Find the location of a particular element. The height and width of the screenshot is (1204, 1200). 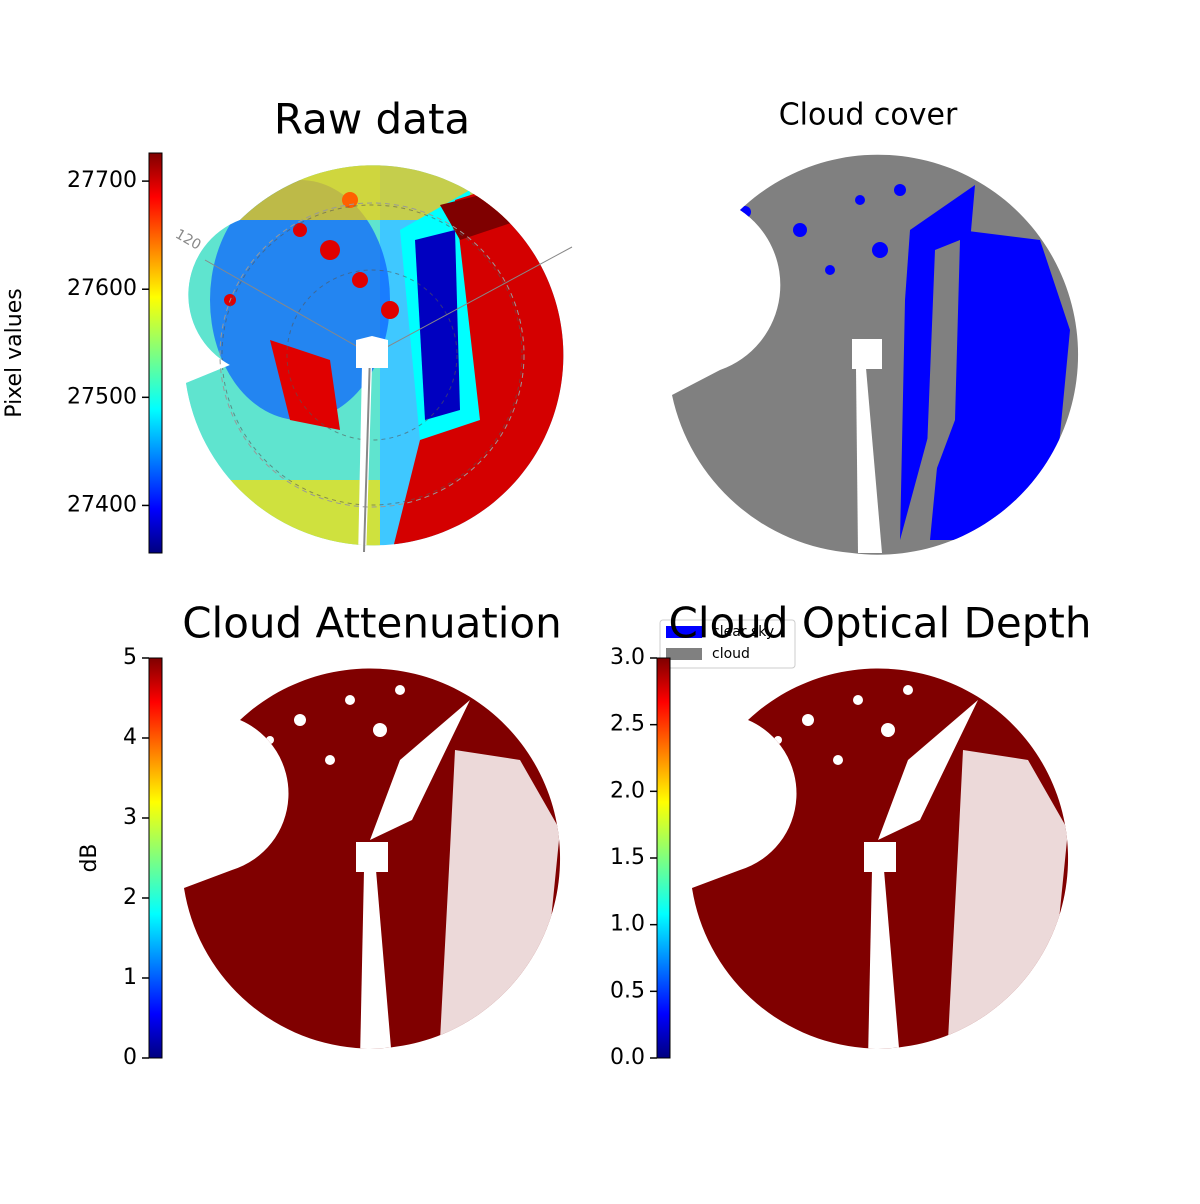

colorbar-label: Pixel values is located at coordinates (14, 352).